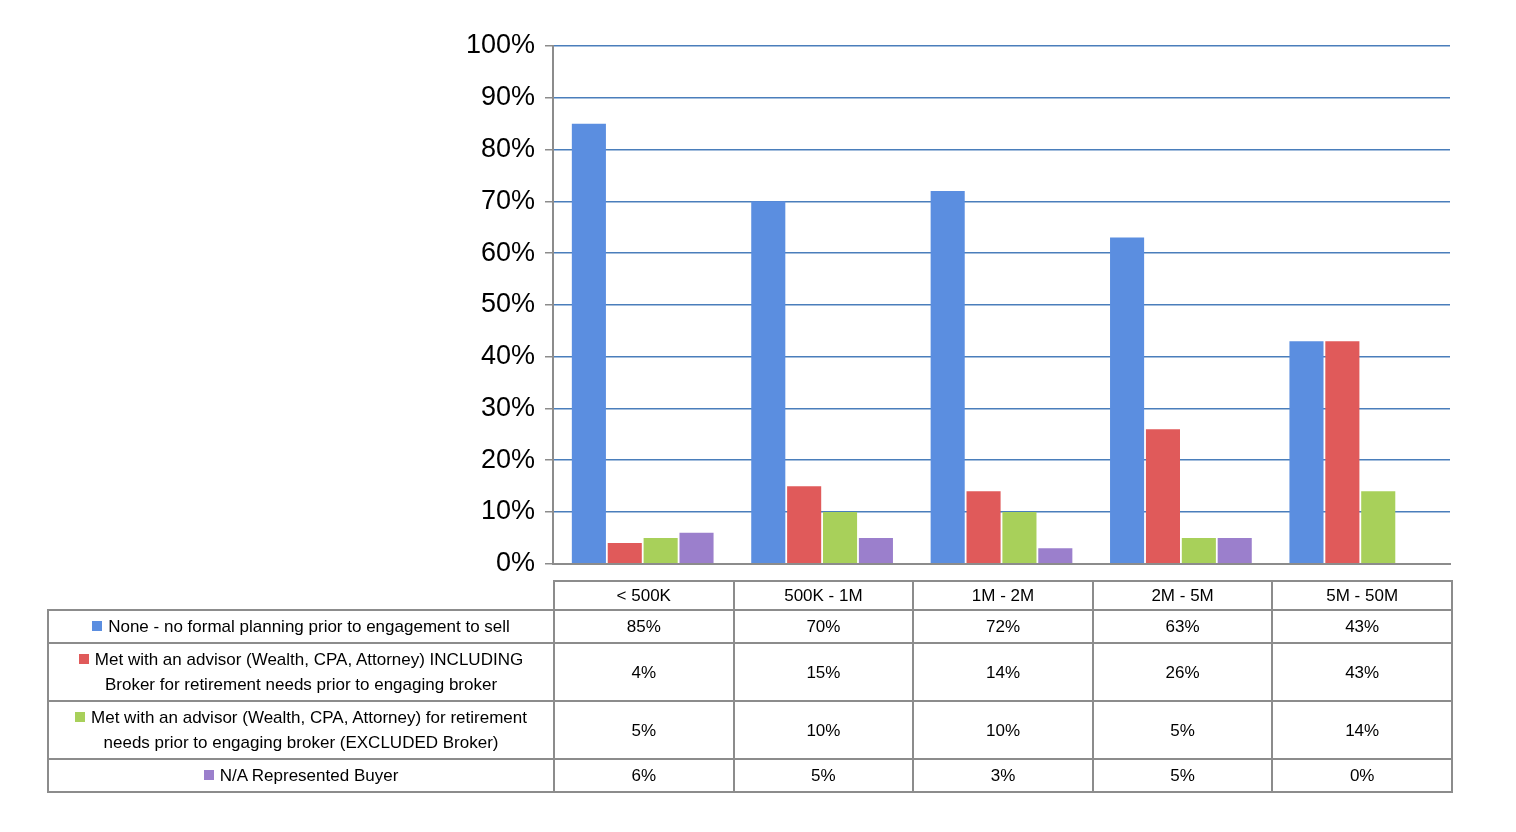  What do you see at coordinates (644, 626) in the screenshot?
I see `data-label: 85%` at bounding box center [644, 626].